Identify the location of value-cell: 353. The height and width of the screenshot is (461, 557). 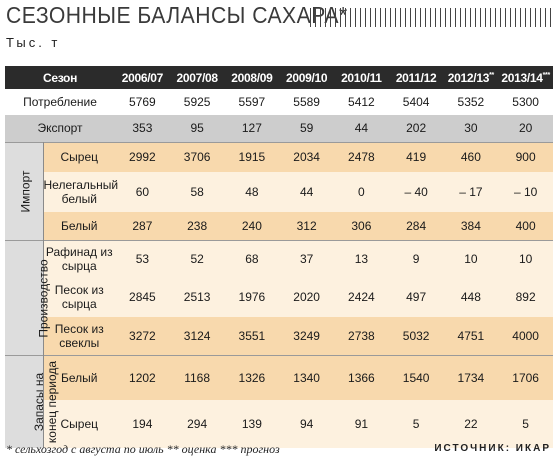
(142, 128).